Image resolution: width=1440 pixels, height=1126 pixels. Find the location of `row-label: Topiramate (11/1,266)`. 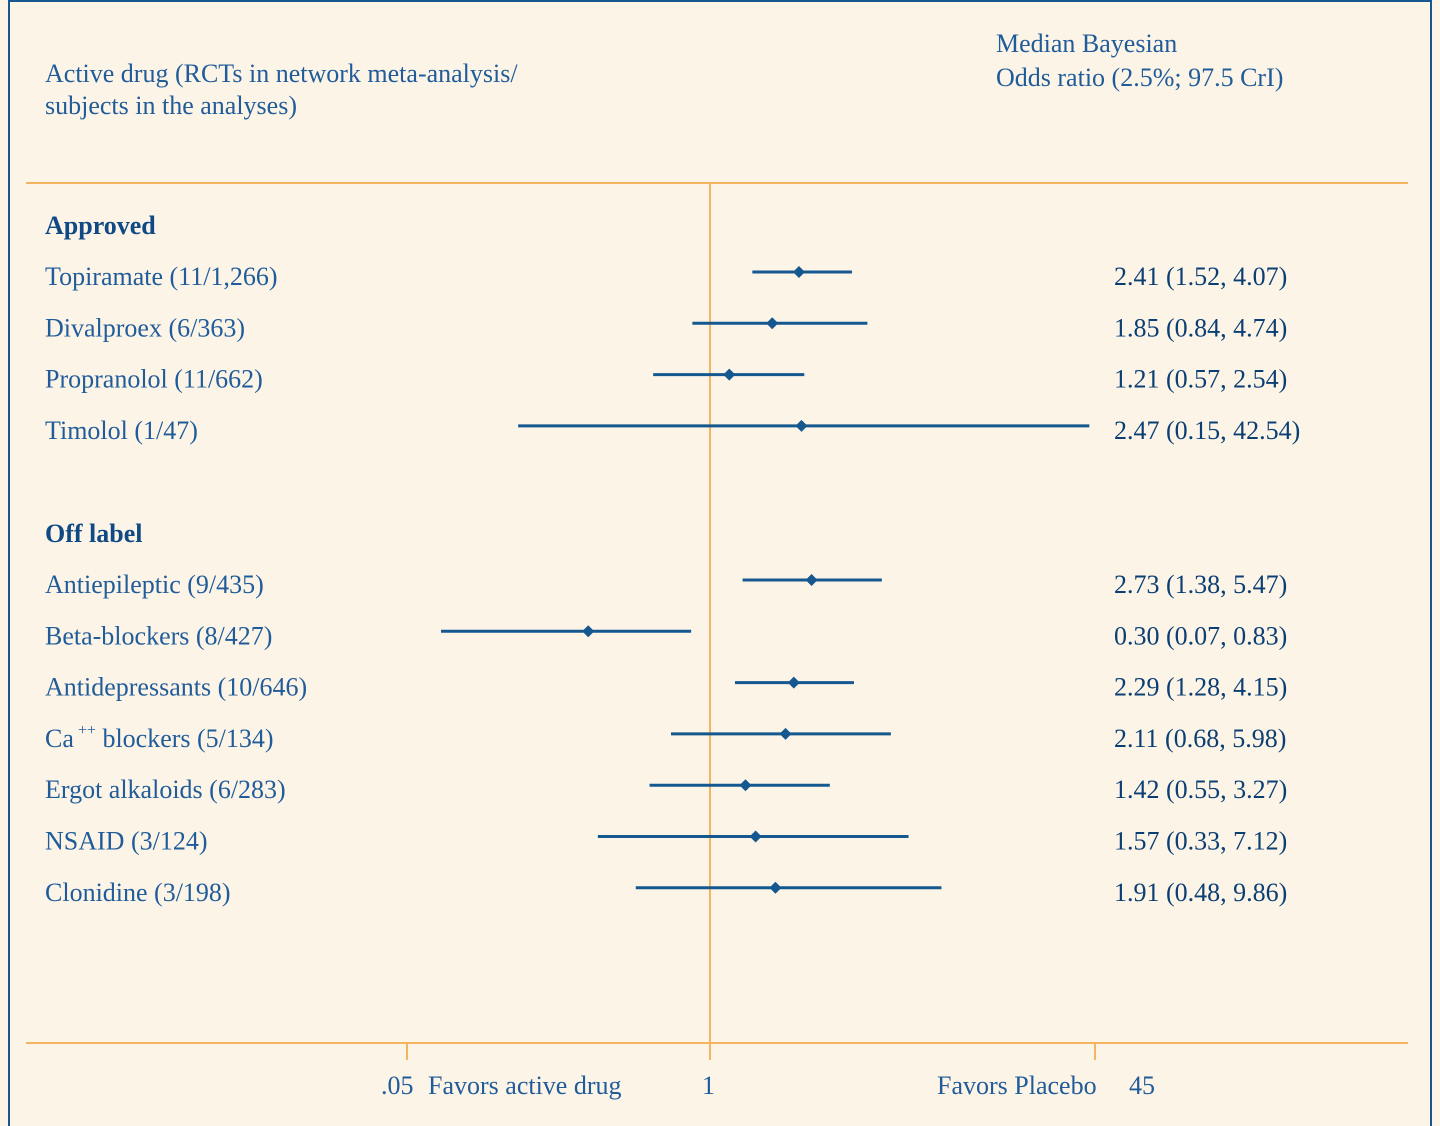

row-label: Topiramate (11/1,266) is located at coordinates (161, 276).